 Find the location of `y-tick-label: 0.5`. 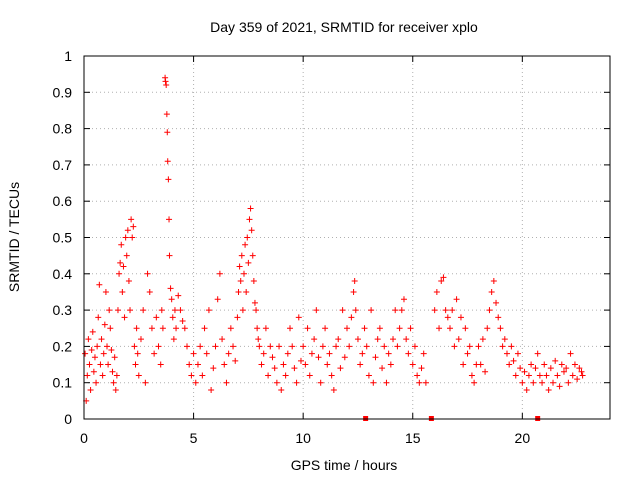

y-tick-label: 0.5 is located at coordinates (63, 238).